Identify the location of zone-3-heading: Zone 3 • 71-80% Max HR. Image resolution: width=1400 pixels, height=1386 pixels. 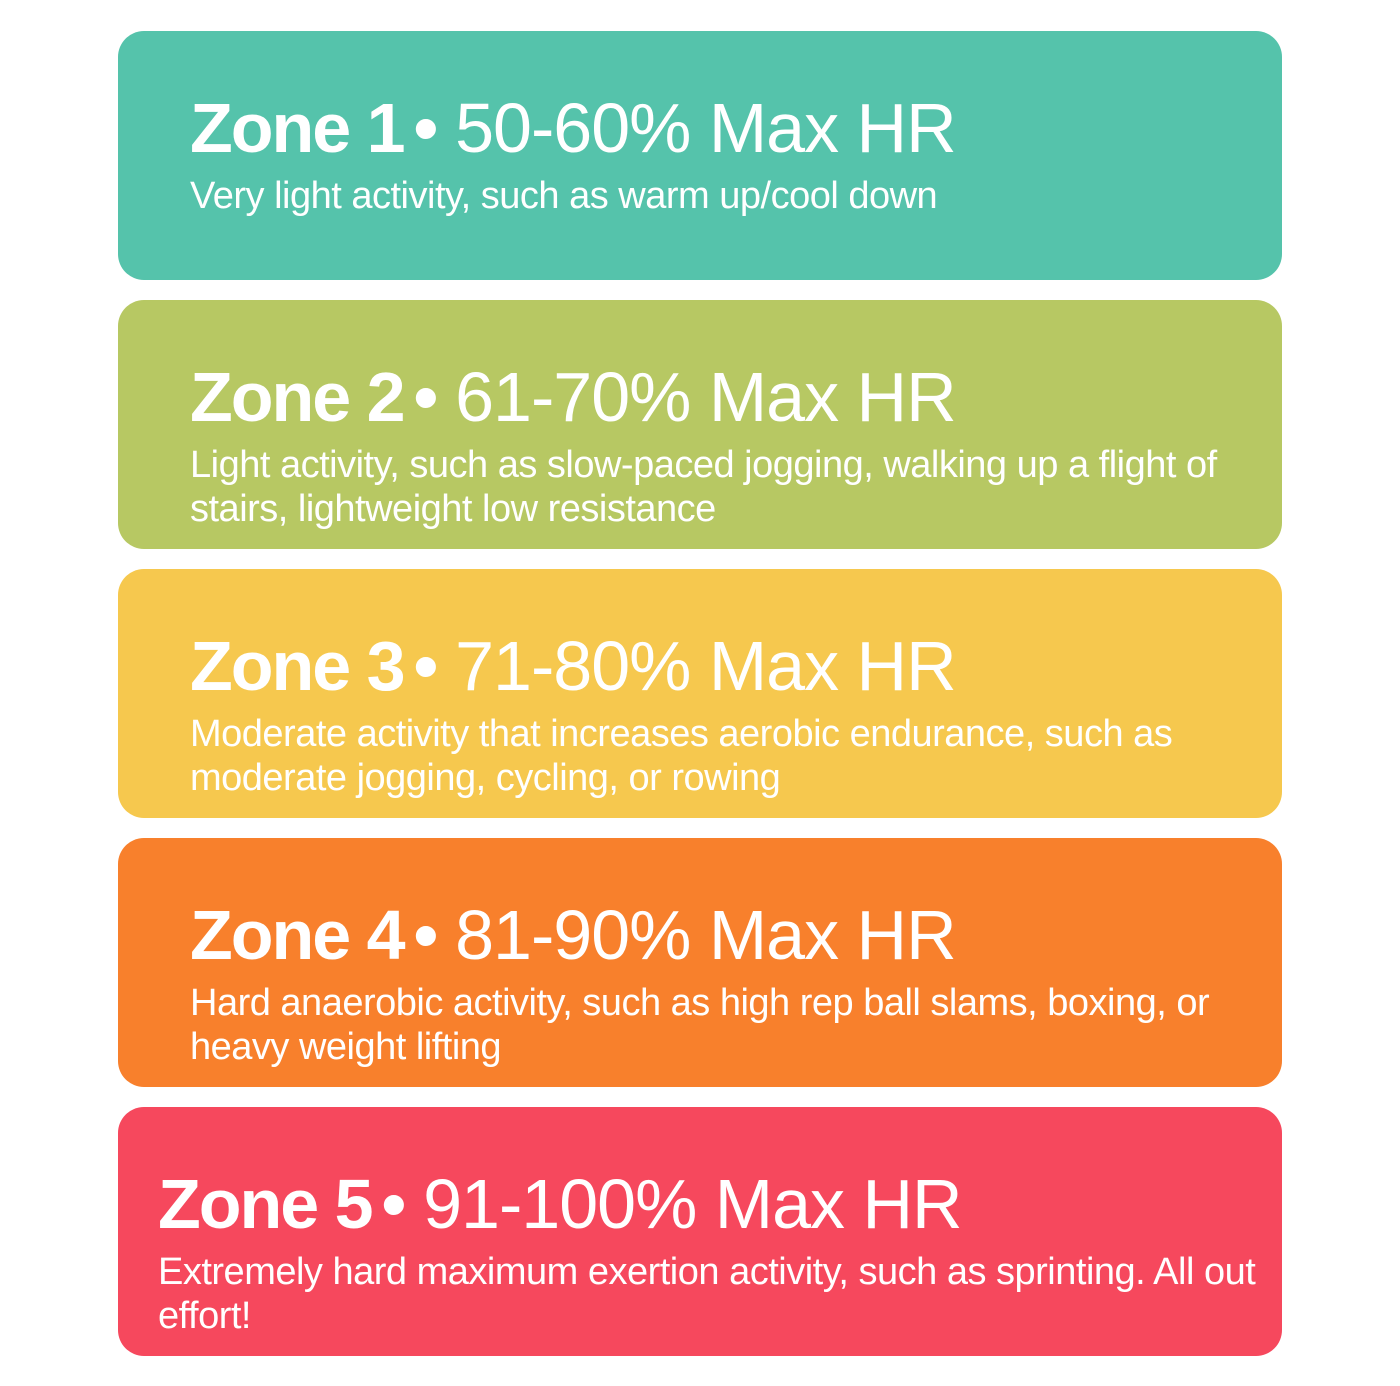
(732, 666).